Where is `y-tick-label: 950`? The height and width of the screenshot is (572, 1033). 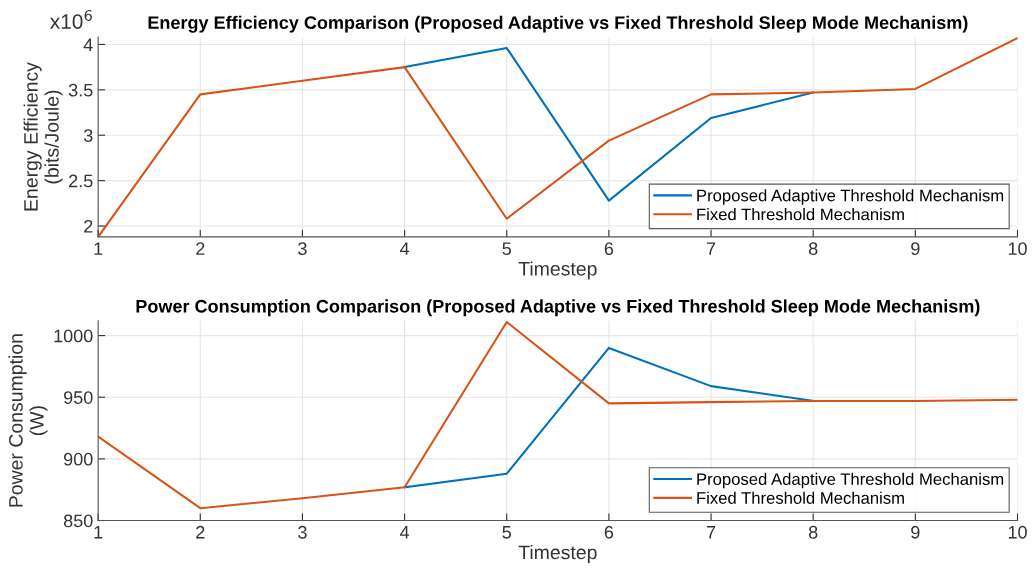 y-tick-label: 950 is located at coordinates (78, 397).